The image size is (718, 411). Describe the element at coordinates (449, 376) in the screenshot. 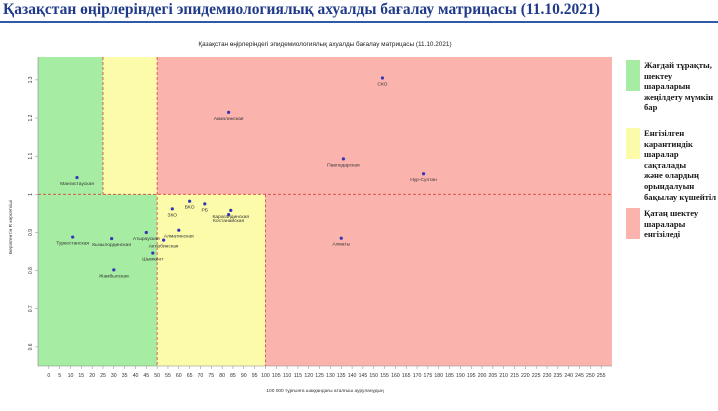

I see `x-tick-label: 185` at that location.